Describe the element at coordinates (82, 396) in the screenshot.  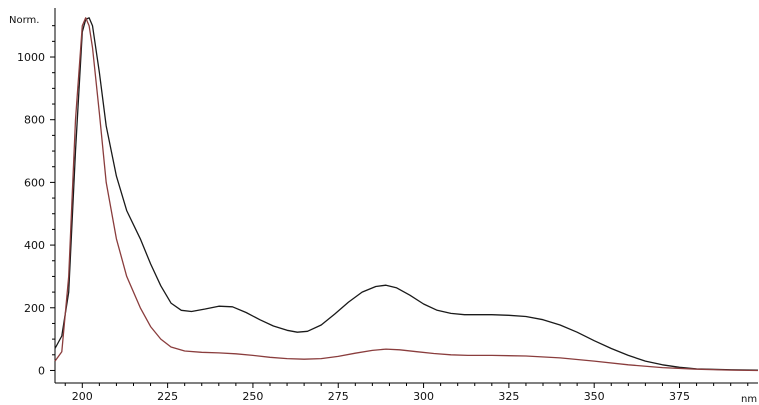
I see `x-tick-label: 200` at that location.